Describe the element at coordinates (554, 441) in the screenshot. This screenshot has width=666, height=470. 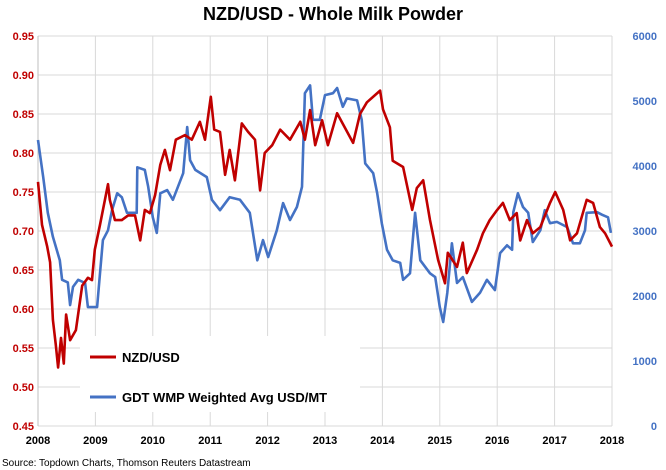
I see `x-tick-label: 2017` at that location.